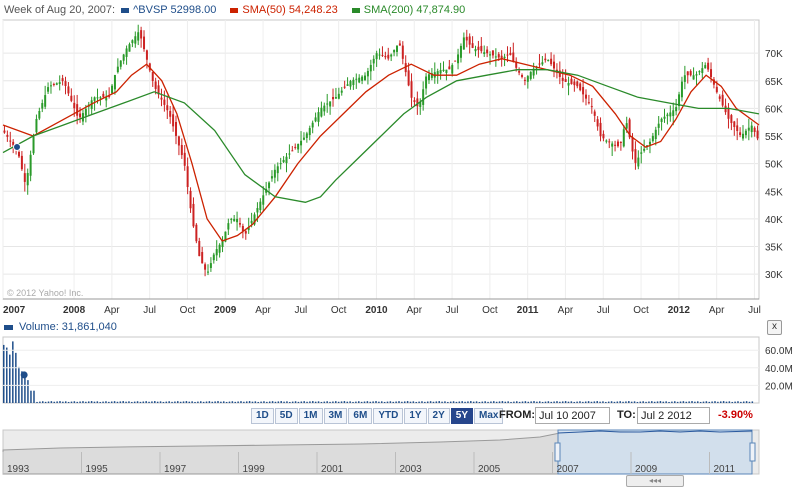 The height and width of the screenshot is (490, 798). What do you see at coordinates (388, 416) in the screenshot?
I see `range-button-ytd: YTD` at bounding box center [388, 416].